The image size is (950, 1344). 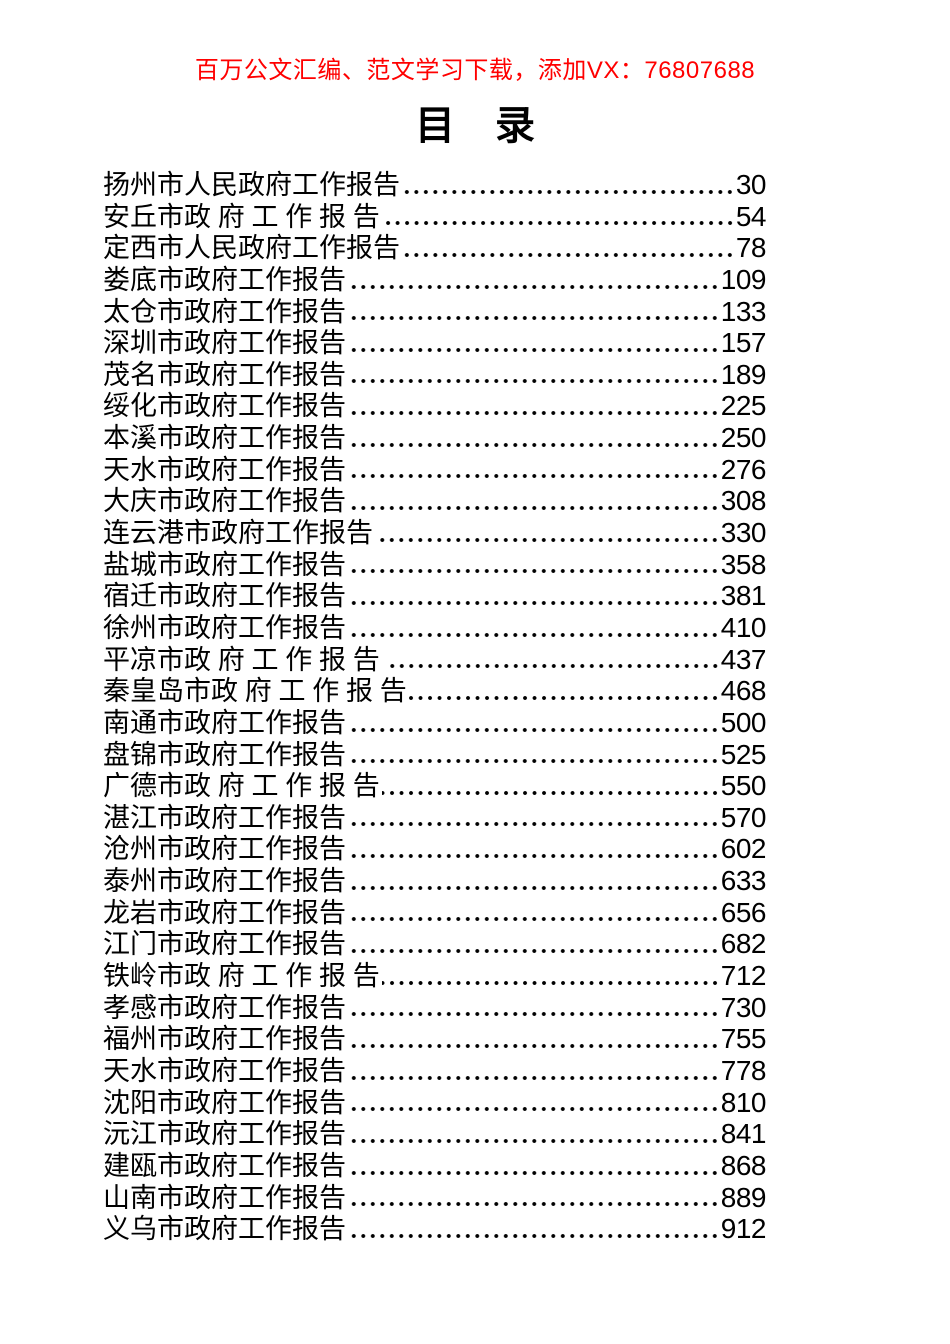 What do you see at coordinates (435, 1039) in the screenshot?
I see `toc-entry: 福州市政府工作报告 755` at bounding box center [435, 1039].